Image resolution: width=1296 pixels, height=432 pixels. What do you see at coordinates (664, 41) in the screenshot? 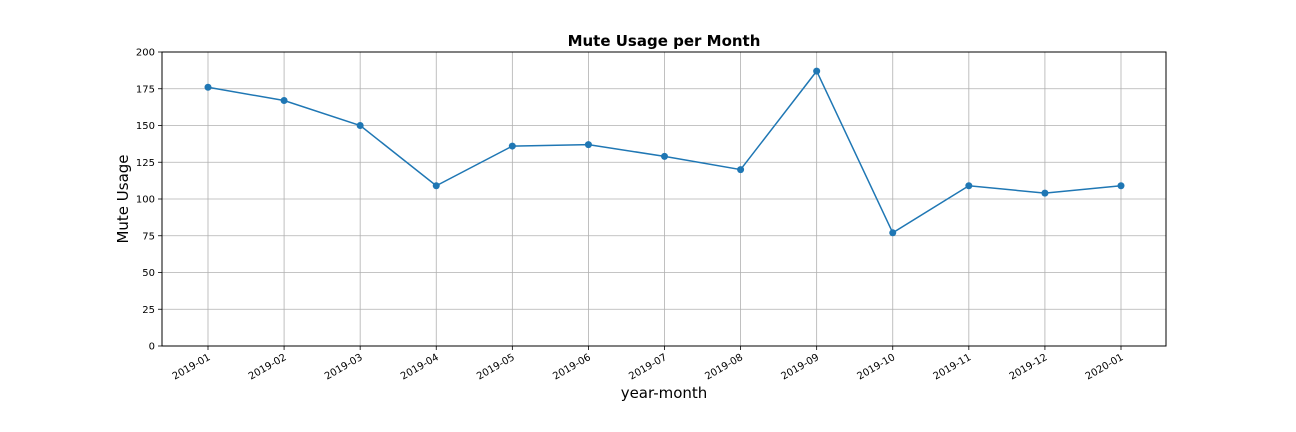
I see `chart-title: Mute Usage per Month` at bounding box center [664, 41].